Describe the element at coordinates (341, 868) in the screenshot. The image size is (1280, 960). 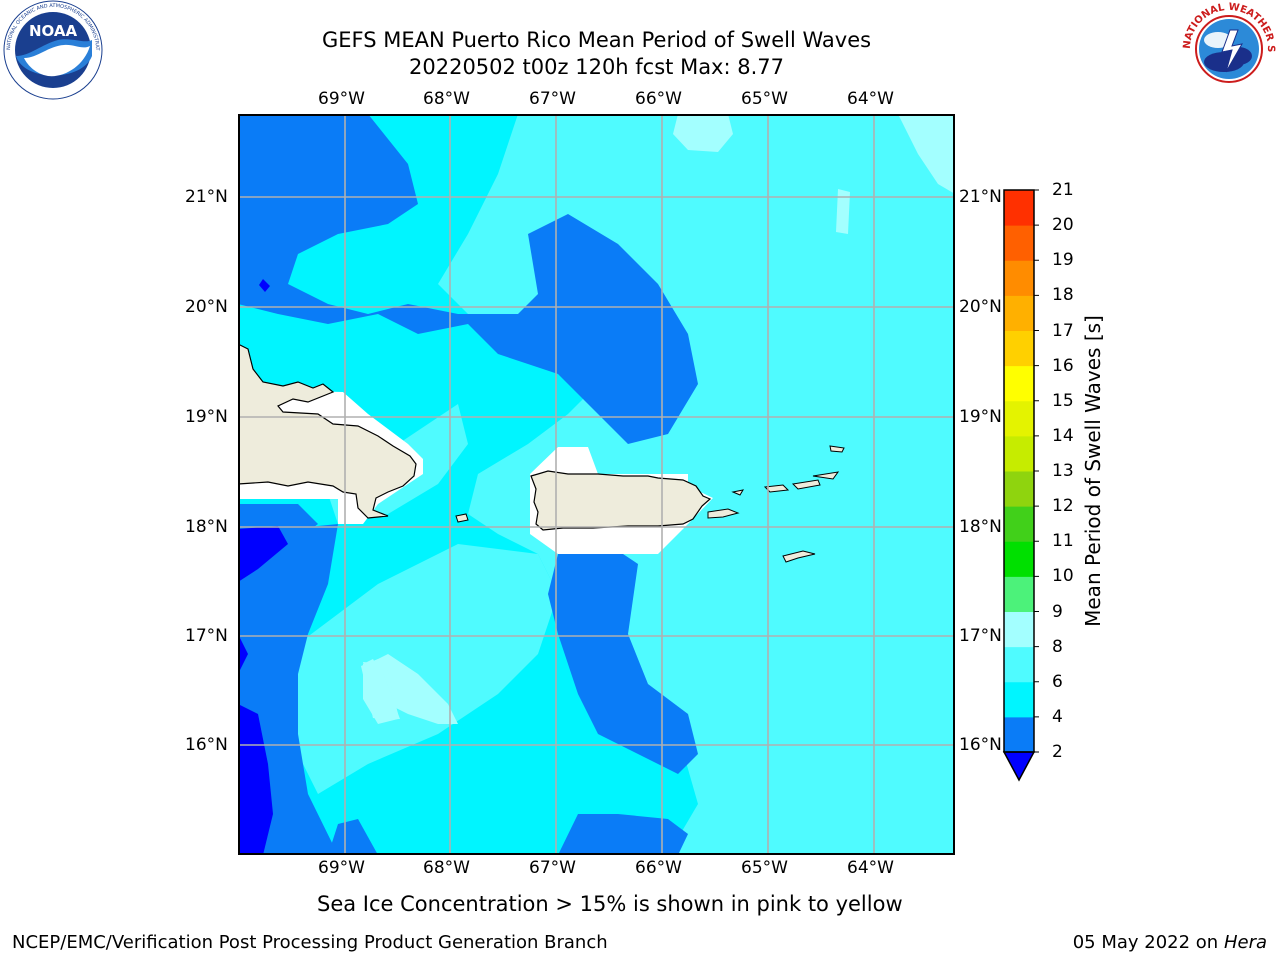
I see `lon-tick-bottom: 69°W` at that location.